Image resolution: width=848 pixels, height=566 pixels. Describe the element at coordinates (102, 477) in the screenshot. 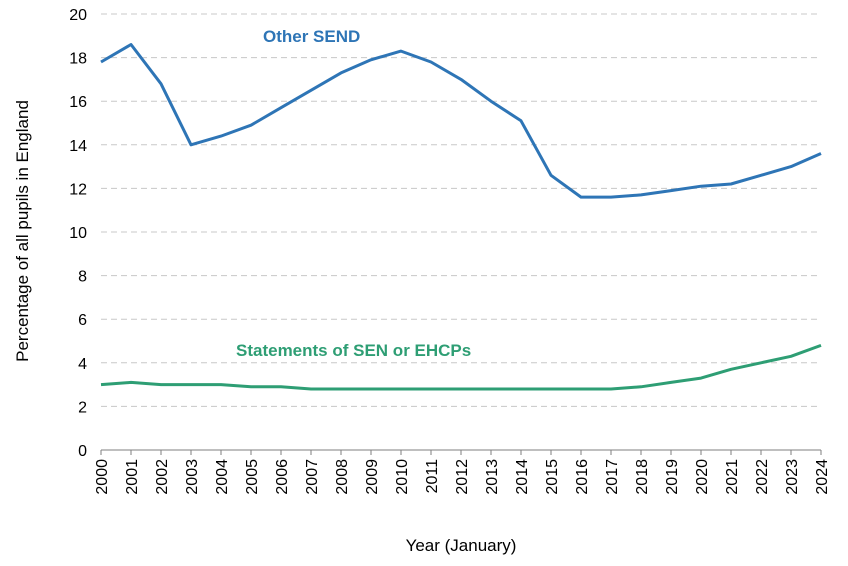

I see `x-tick-label-2000: 2000` at that location.